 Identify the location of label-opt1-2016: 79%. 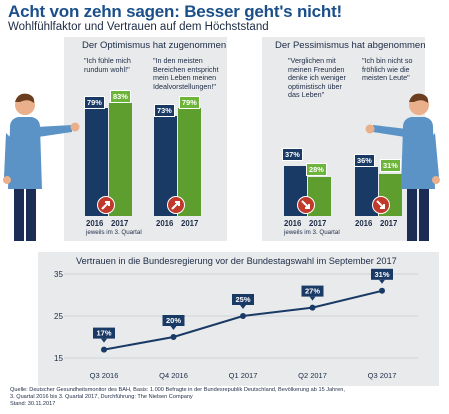
(94, 102).